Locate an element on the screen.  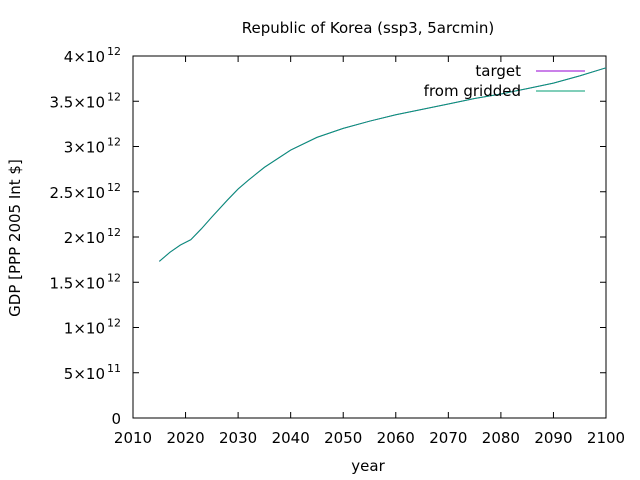
x-tick-label: 2020 is located at coordinates (185, 438).